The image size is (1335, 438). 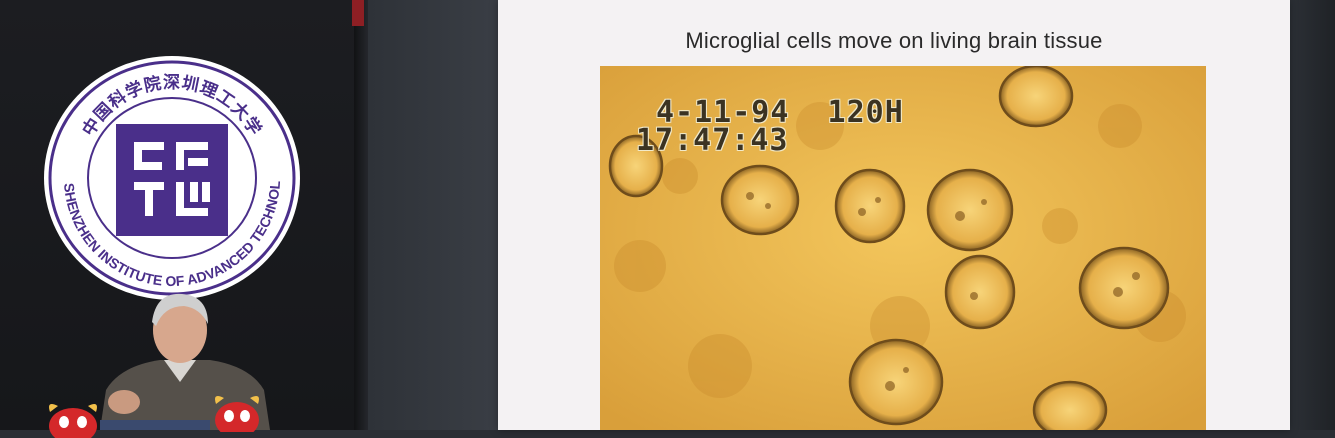 I want to click on video-timestamp-time: 17:47:43, so click(x=712, y=140).